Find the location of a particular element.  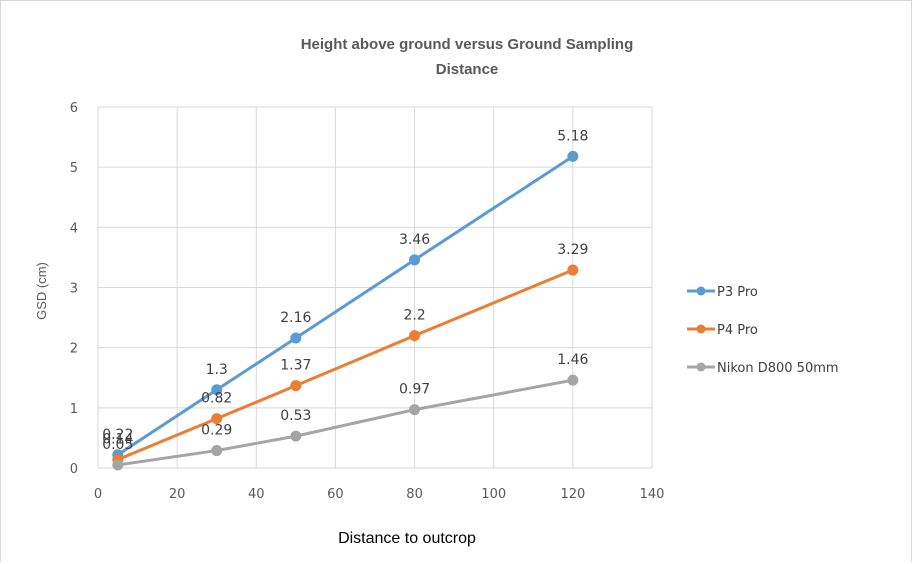

legend-marker-p4-pro is located at coordinates (701, 329).